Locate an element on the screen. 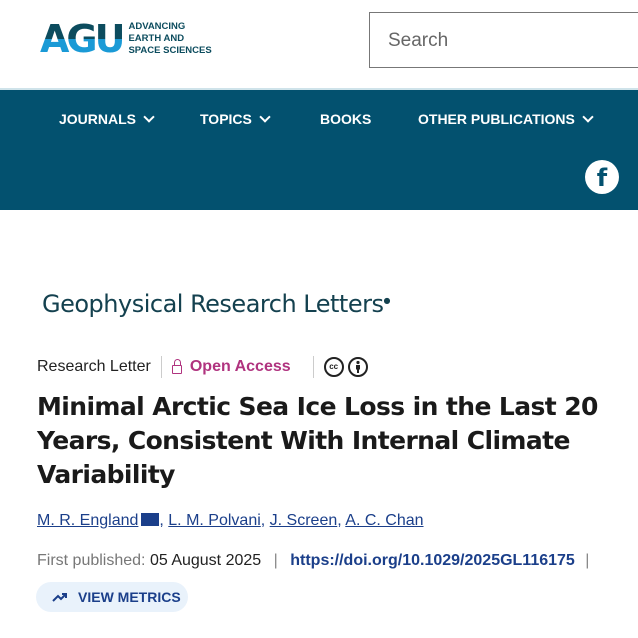 This screenshot has height=638, width=638. nav-journals: JOURNALS is located at coordinates (107, 118).